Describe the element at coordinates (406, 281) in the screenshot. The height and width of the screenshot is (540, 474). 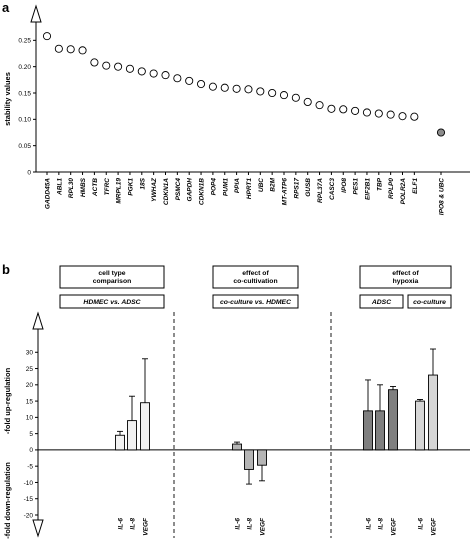
I see `group-header-text: hypoxia` at that location.